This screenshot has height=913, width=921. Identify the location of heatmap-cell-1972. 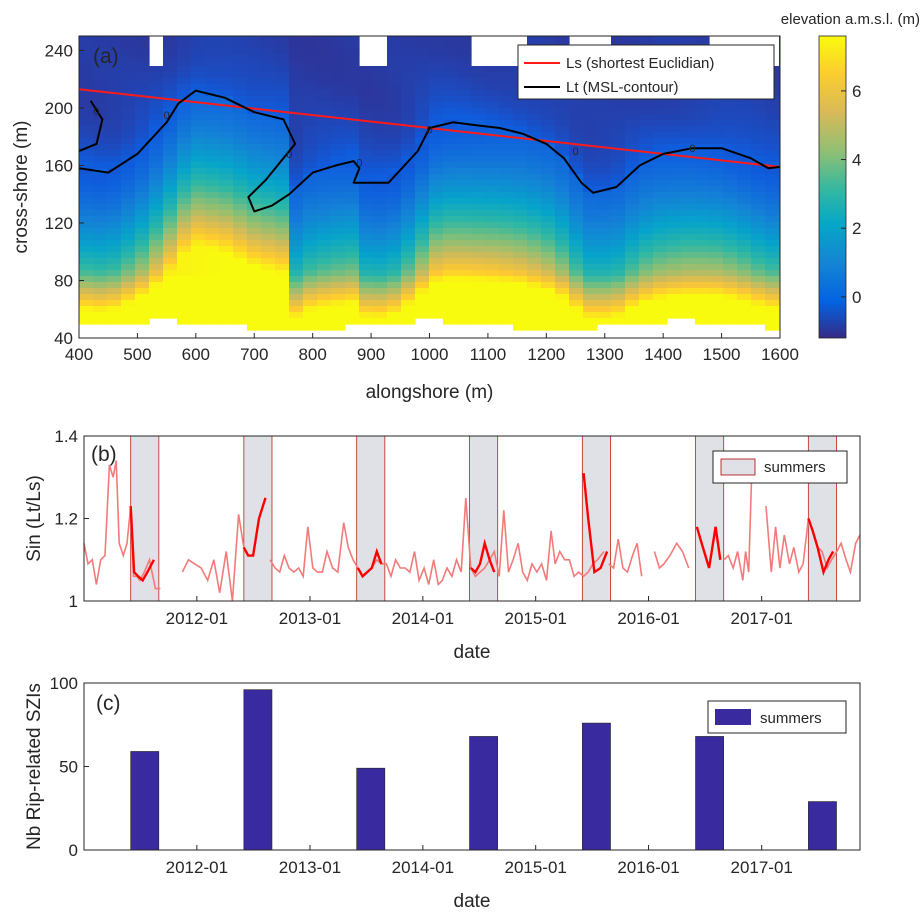
(660, 309).